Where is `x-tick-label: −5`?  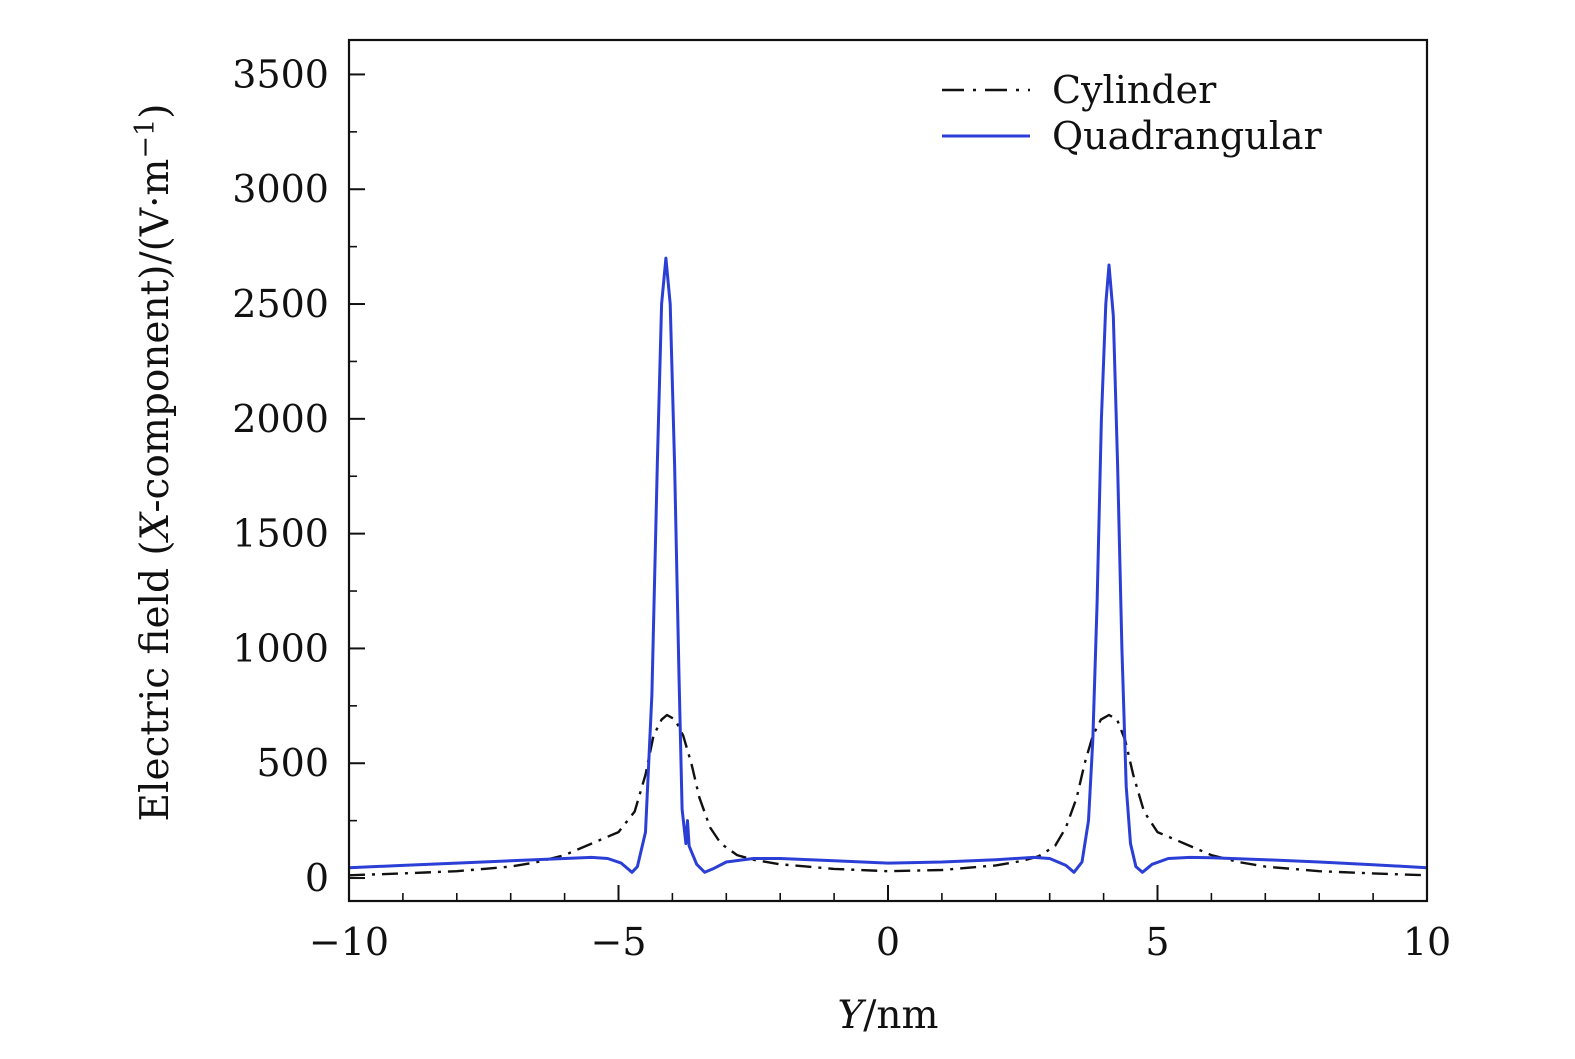
x-tick-label: −5 is located at coordinates (618, 942).